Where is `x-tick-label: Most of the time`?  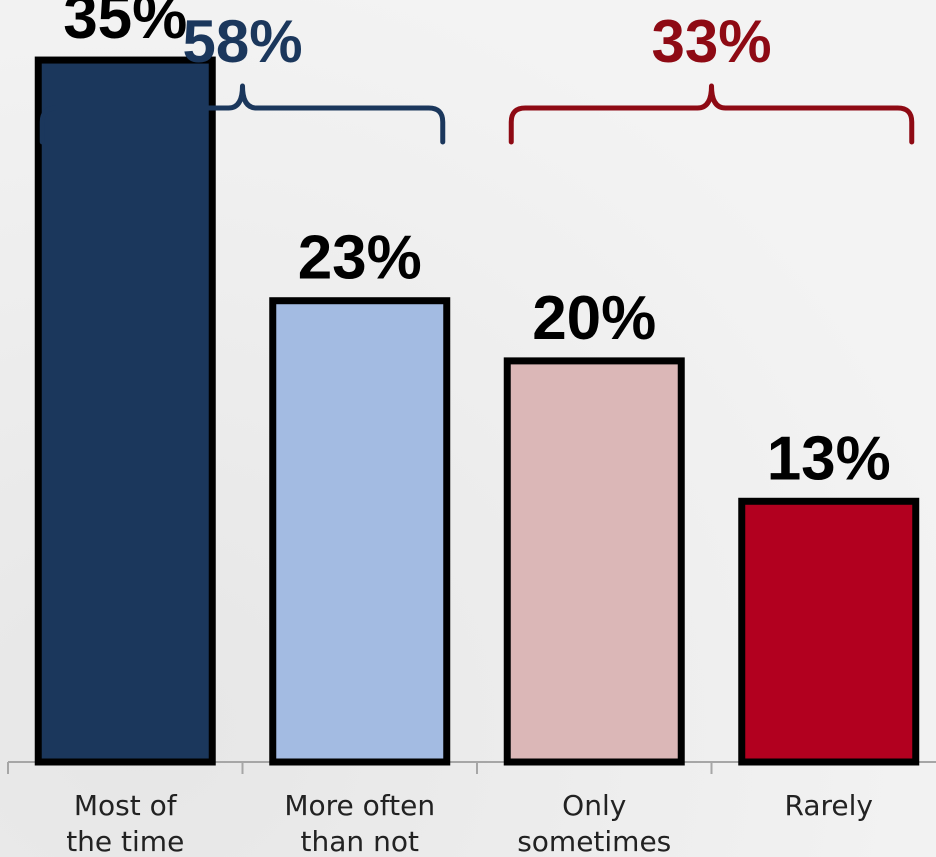 x-tick-label: Most of the time is located at coordinates (125, 823).